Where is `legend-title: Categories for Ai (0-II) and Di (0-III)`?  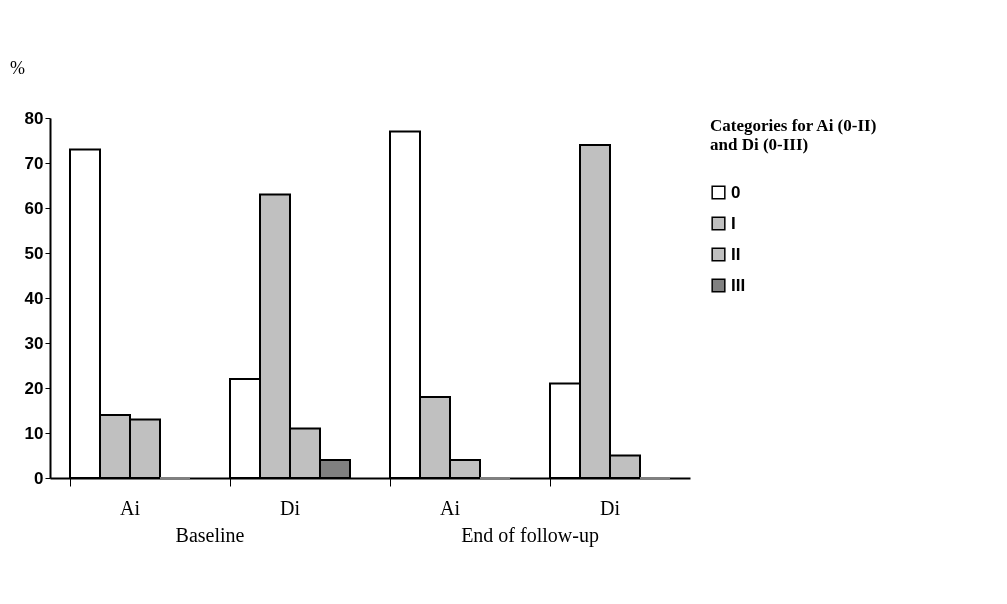 legend-title: Categories for Ai (0-II) and Di (0-III) is located at coordinates (793, 135).